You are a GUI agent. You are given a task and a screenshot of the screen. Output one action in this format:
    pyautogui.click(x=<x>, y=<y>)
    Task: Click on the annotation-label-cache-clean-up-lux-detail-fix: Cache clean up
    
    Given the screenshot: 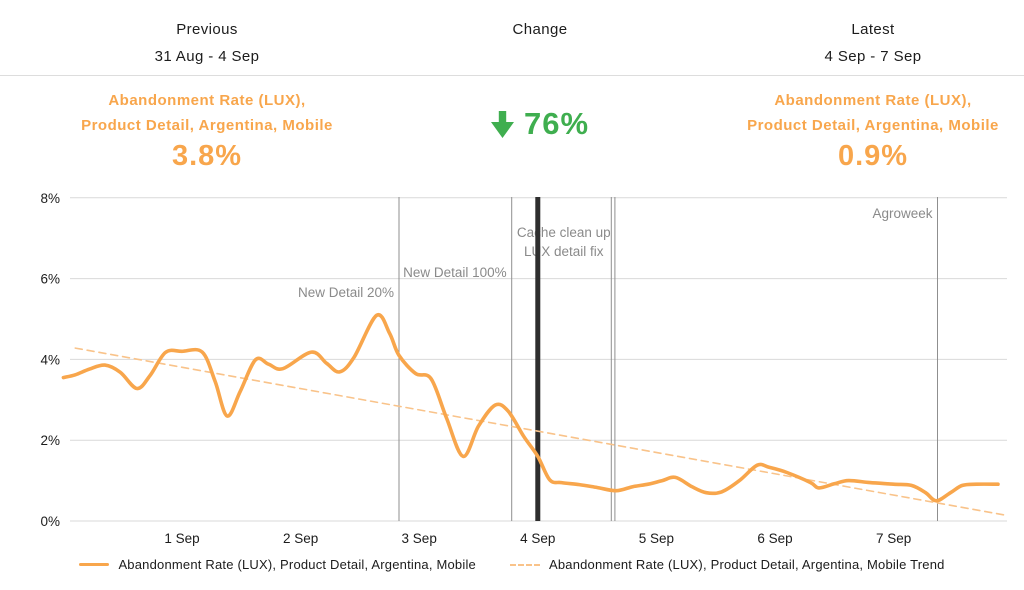 What is the action you would take?
    pyautogui.click(x=564, y=232)
    